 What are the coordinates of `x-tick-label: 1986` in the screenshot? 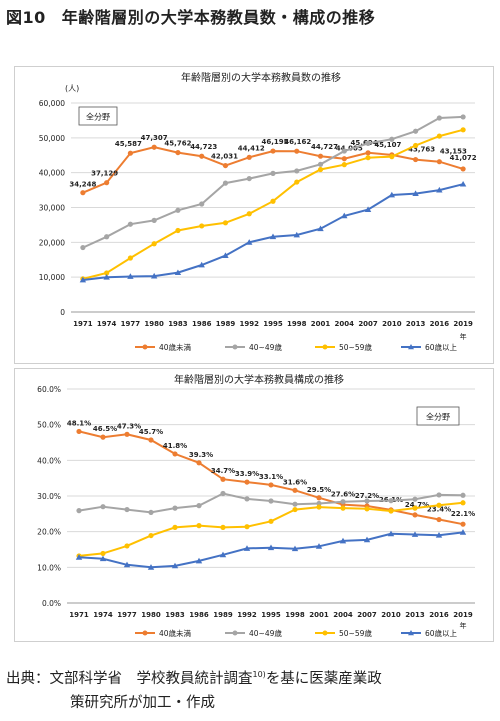 It's located at (202, 324).